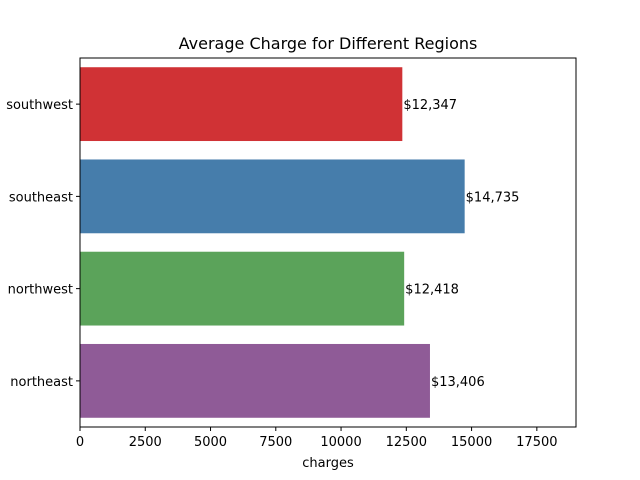 The height and width of the screenshot is (480, 640). I want to click on chart-title: Average Charge for Different Regions, so click(328, 43).